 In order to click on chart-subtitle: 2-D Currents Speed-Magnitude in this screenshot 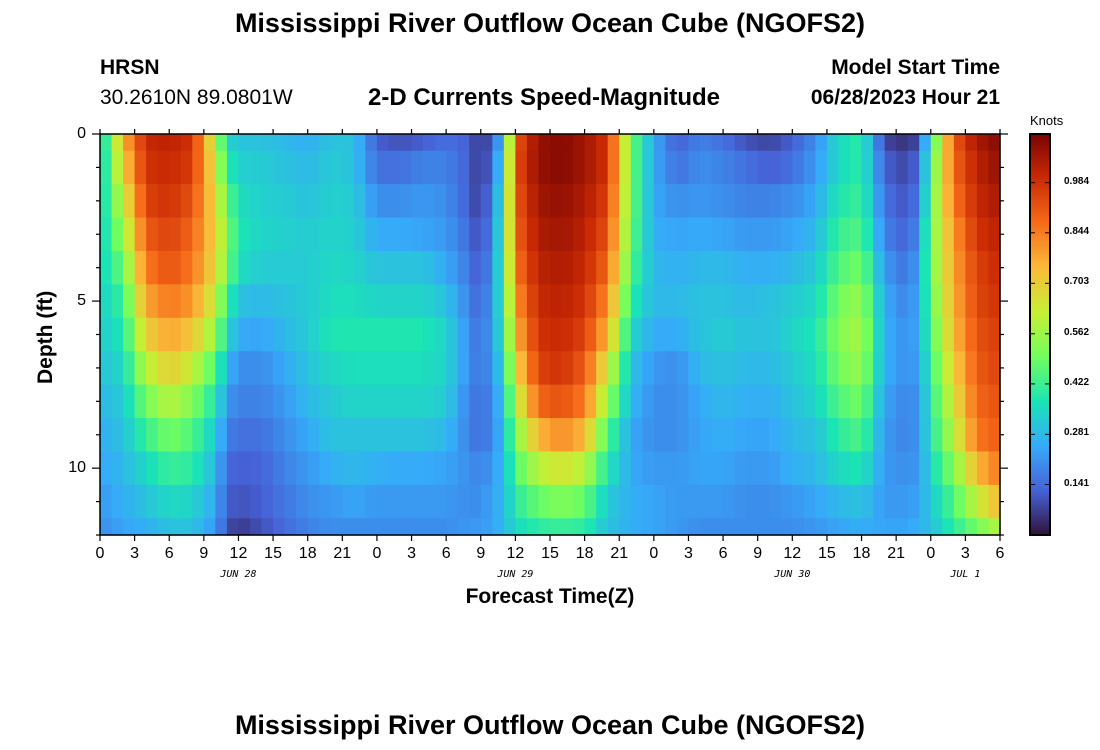, I will do `click(544, 97)`.